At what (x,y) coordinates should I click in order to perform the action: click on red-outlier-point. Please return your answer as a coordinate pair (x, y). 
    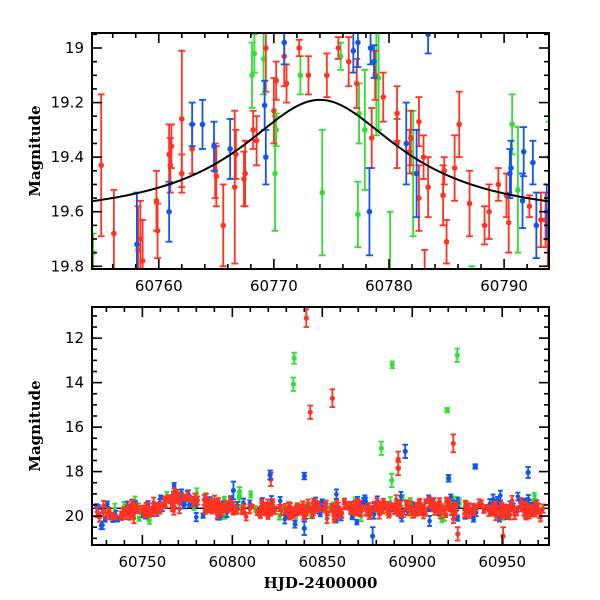
    Looking at the image, I should click on (398, 468).